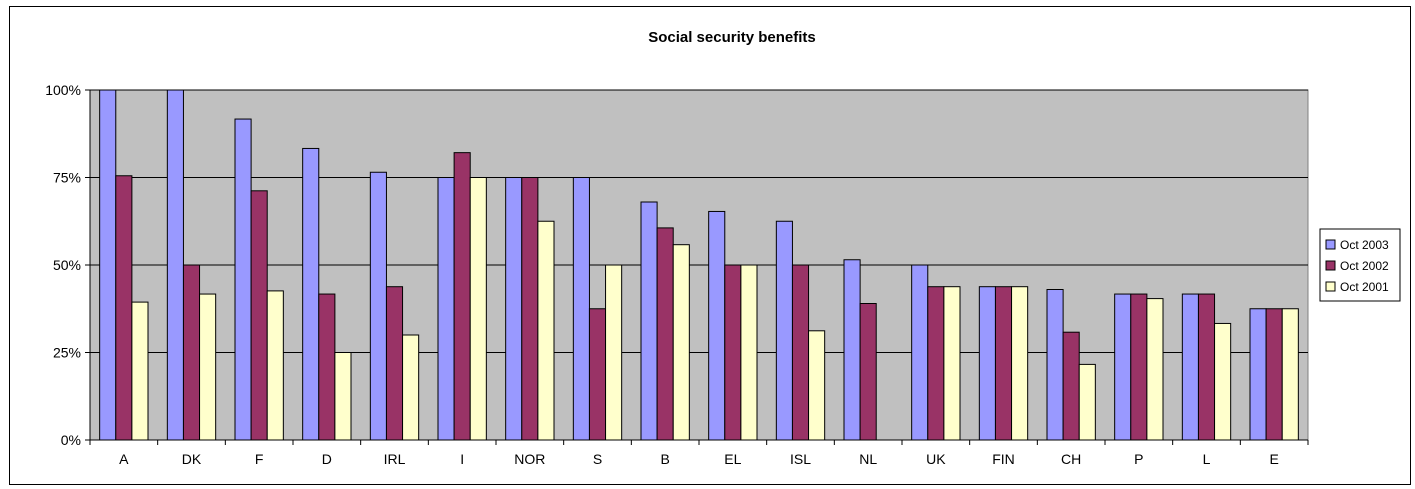 The height and width of the screenshot is (489, 1415). I want to click on legend-label: Oct 2002, so click(1364, 266).